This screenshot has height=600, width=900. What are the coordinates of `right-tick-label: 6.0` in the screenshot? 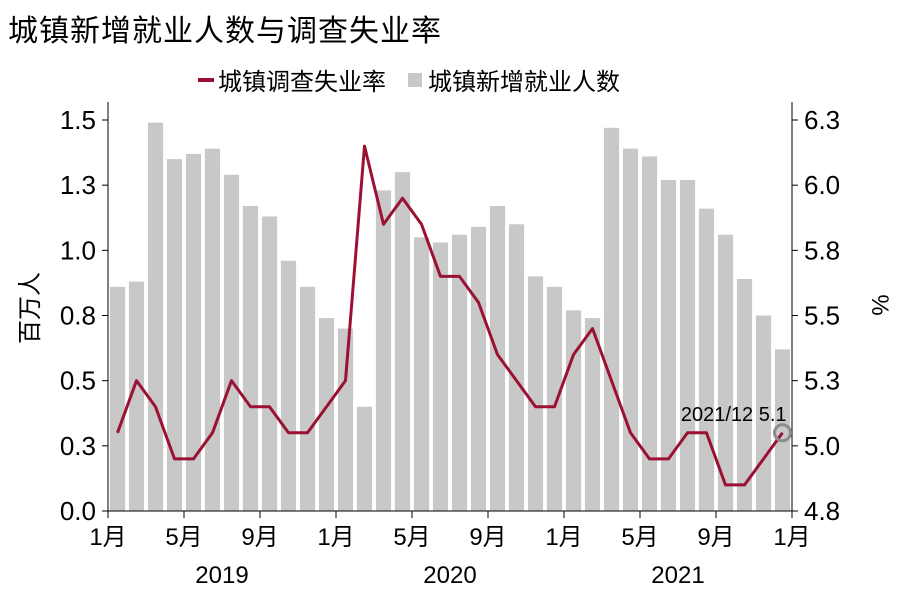 It's located at (822, 185).